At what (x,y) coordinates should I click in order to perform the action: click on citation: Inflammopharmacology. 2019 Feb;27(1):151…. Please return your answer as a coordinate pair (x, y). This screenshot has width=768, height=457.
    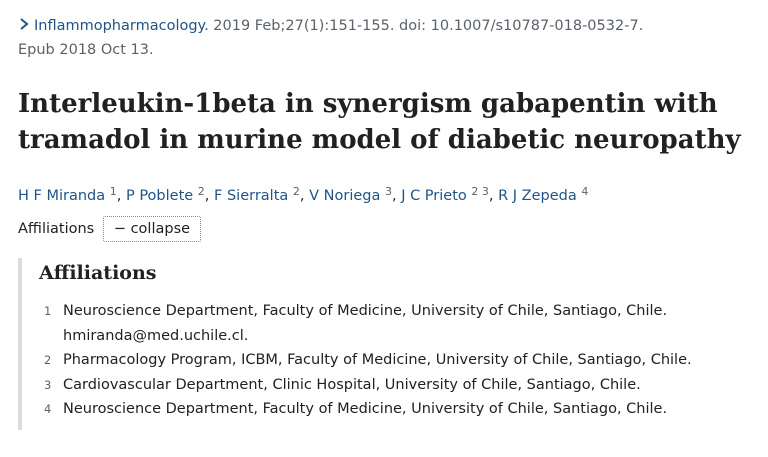
    Looking at the image, I should click on (383, 38).